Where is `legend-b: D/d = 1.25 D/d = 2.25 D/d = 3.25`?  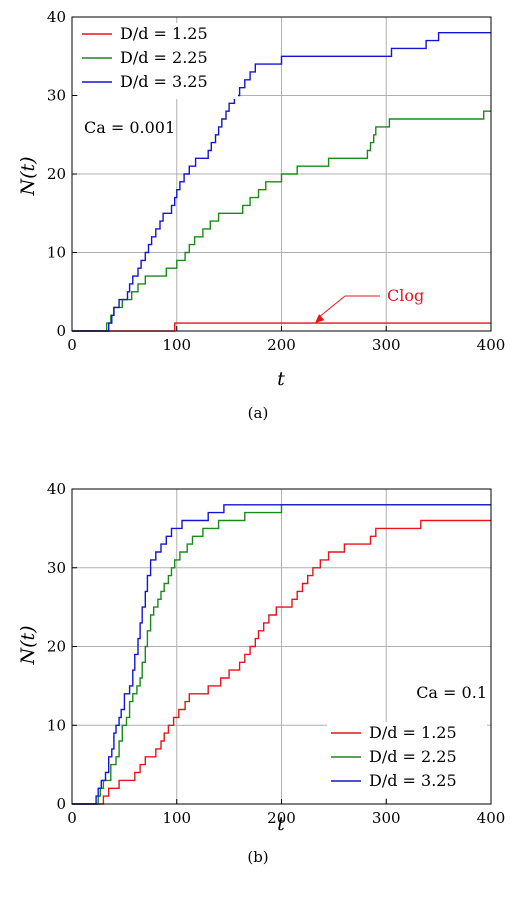
legend-b: D/d = 1.25 D/d = 2.25 D/d = 3.25 is located at coordinates (407, 760).